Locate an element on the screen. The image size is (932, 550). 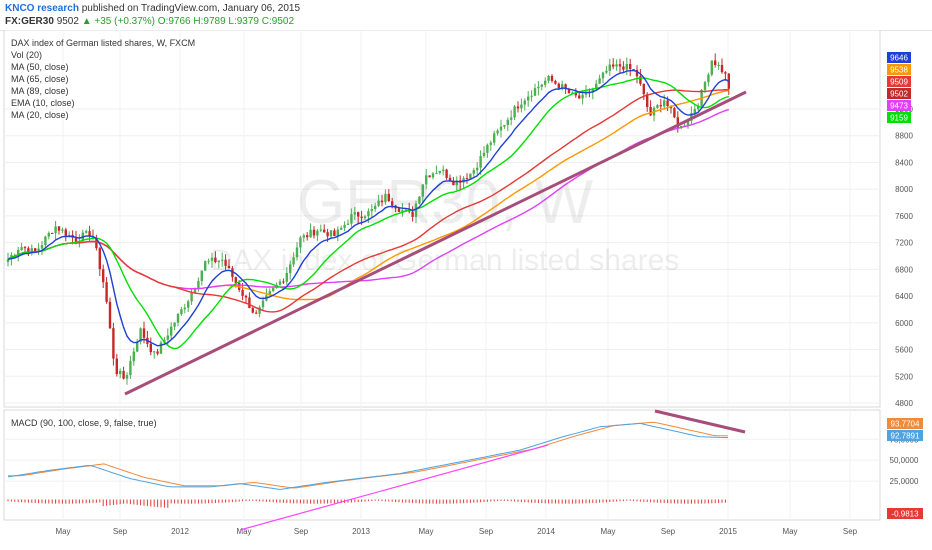
time-tick-label: 2013 is located at coordinates (361, 531).